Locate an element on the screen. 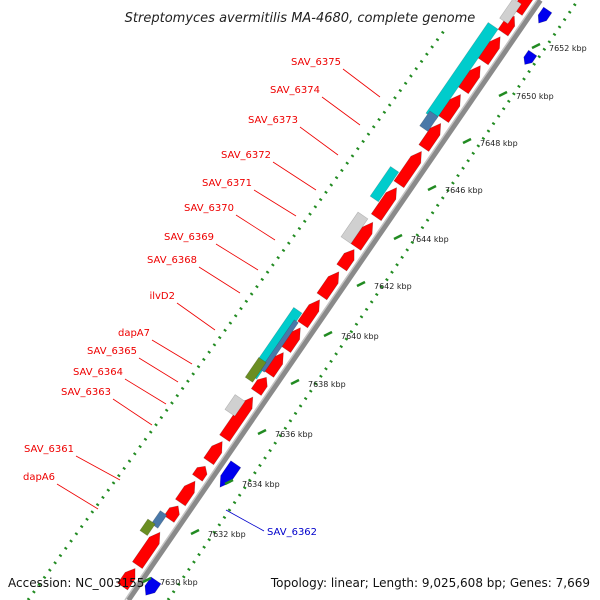 The width and height of the screenshot is (600, 600). scale-tick-label: 7630 kbp is located at coordinates (179, 582).